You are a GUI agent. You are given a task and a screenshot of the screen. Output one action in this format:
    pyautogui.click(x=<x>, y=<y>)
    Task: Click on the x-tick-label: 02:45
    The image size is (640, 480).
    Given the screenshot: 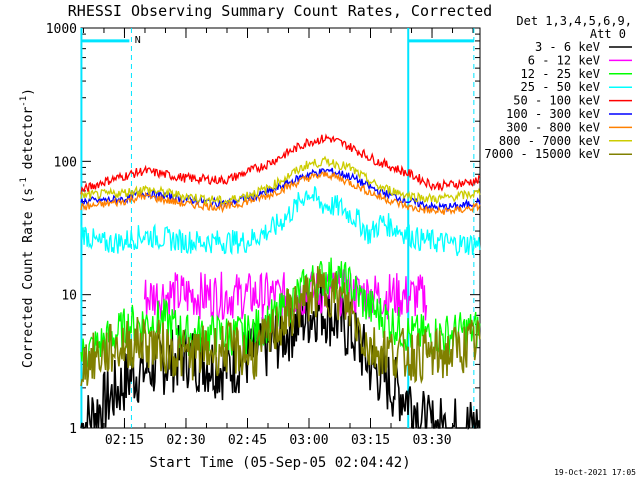 What is the action you would take?
    pyautogui.click(x=247, y=440)
    